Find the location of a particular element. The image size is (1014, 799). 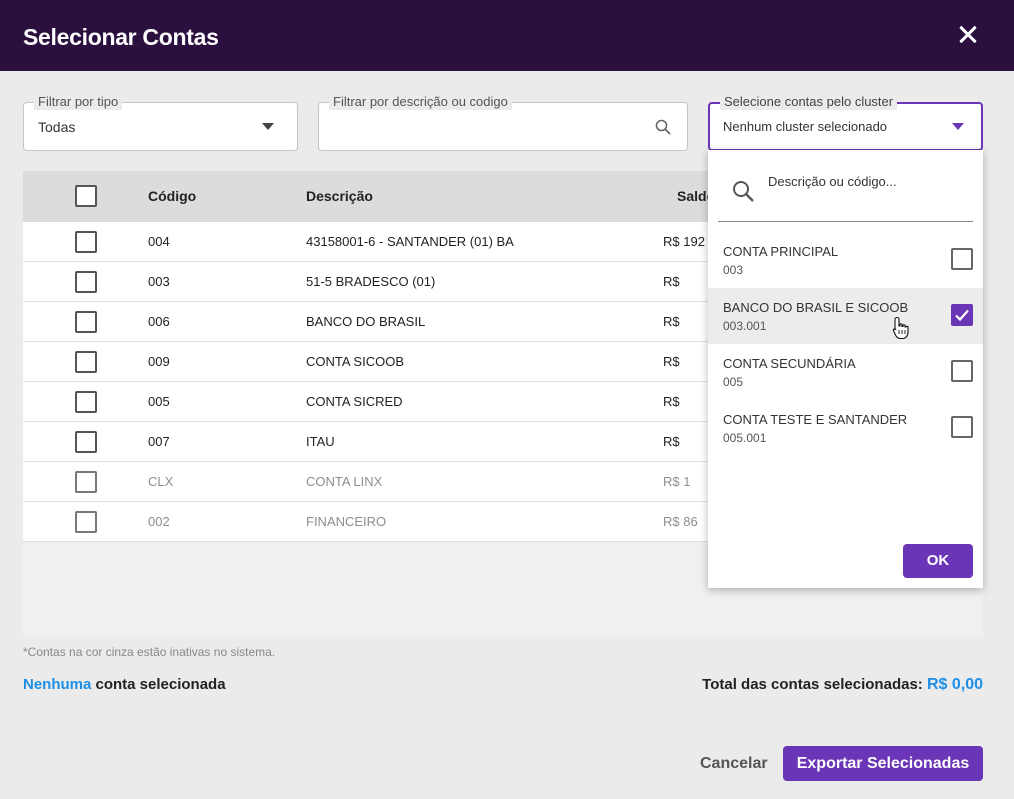

row-saldo: R$ 86 is located at coordinates (680, 521).